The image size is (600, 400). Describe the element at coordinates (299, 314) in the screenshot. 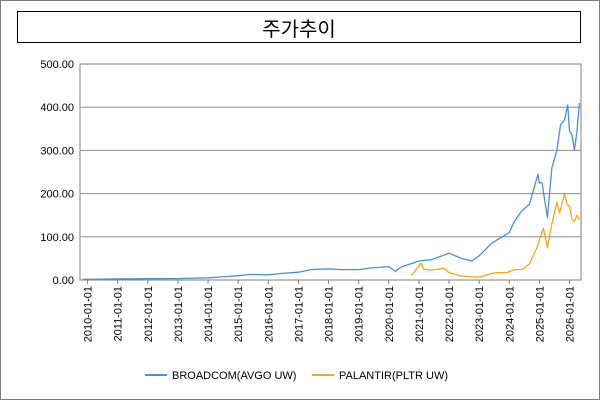

I see `x-tick-label: 2017-01-01` at that location.